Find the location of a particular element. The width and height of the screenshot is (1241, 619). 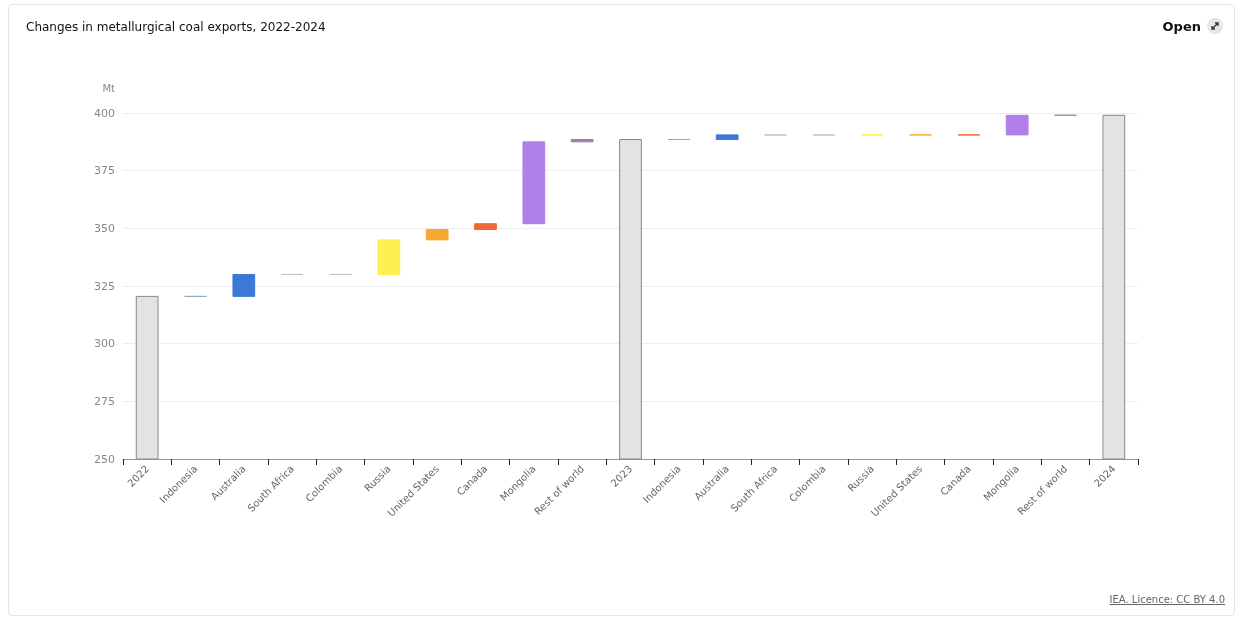

y-tick-label: 400 is located at coordinates (104, 113).